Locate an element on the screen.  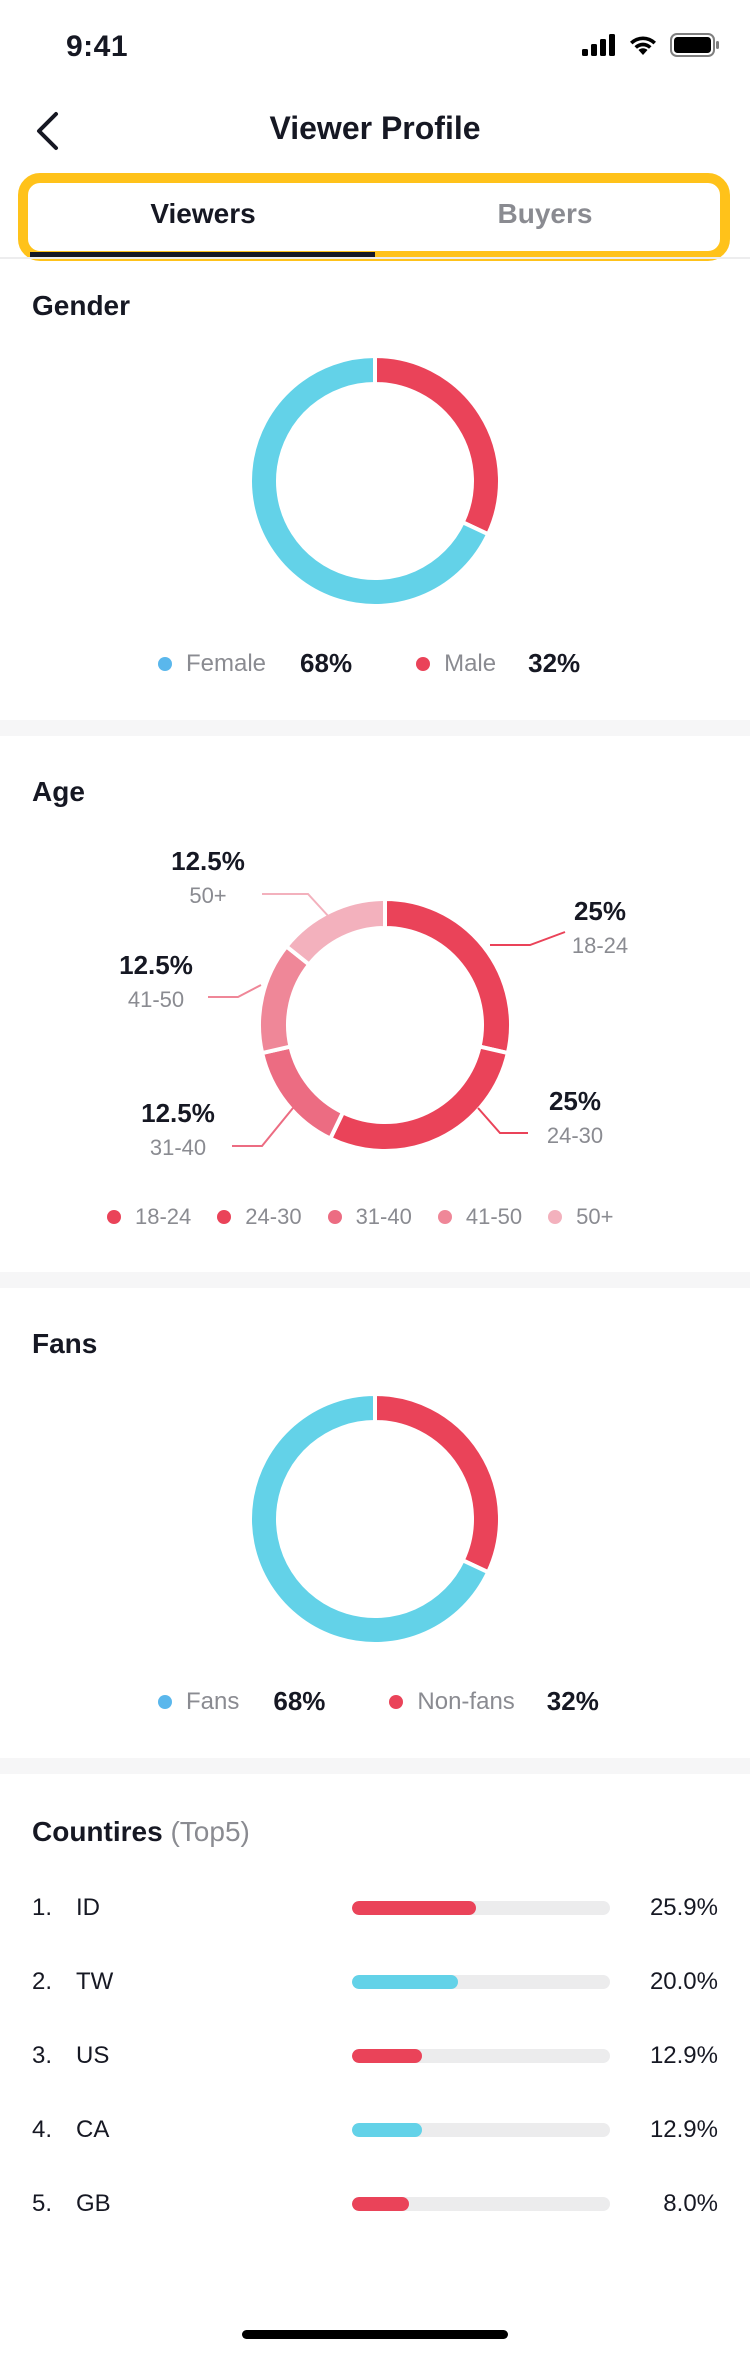
age-legend-50plus: 50+ is located at coordinates (595, 1216).